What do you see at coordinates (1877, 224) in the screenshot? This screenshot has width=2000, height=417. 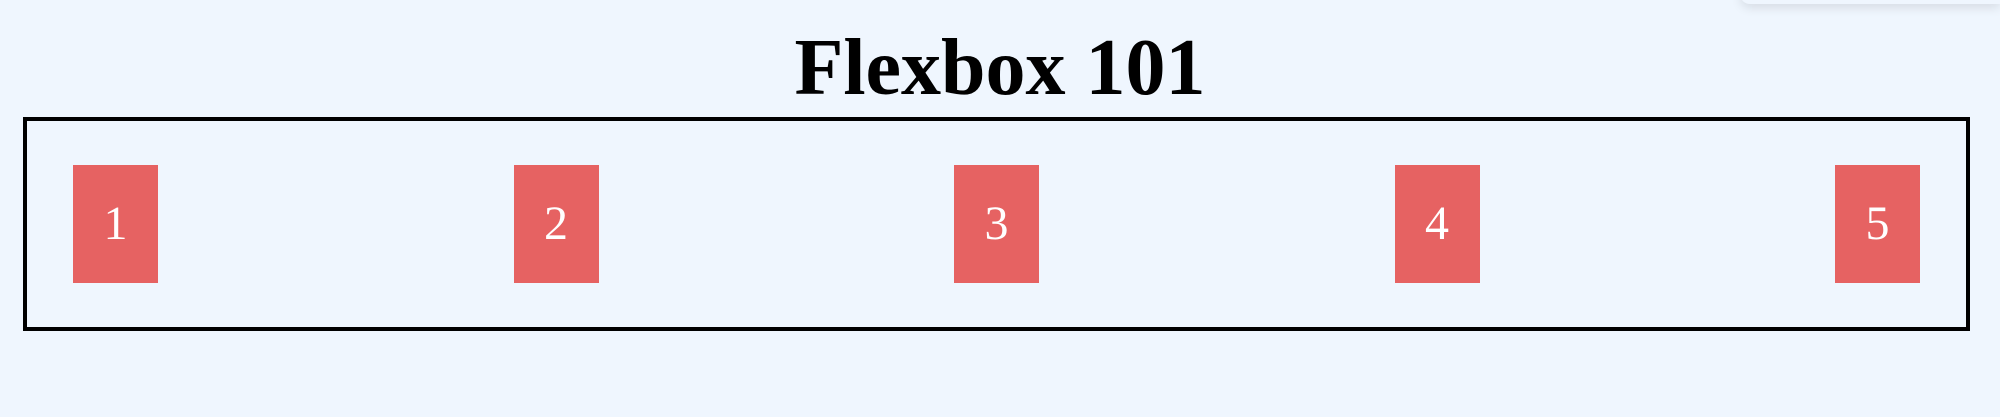 I see `flex-item-5: 5` at bounding box center [1877, 224].